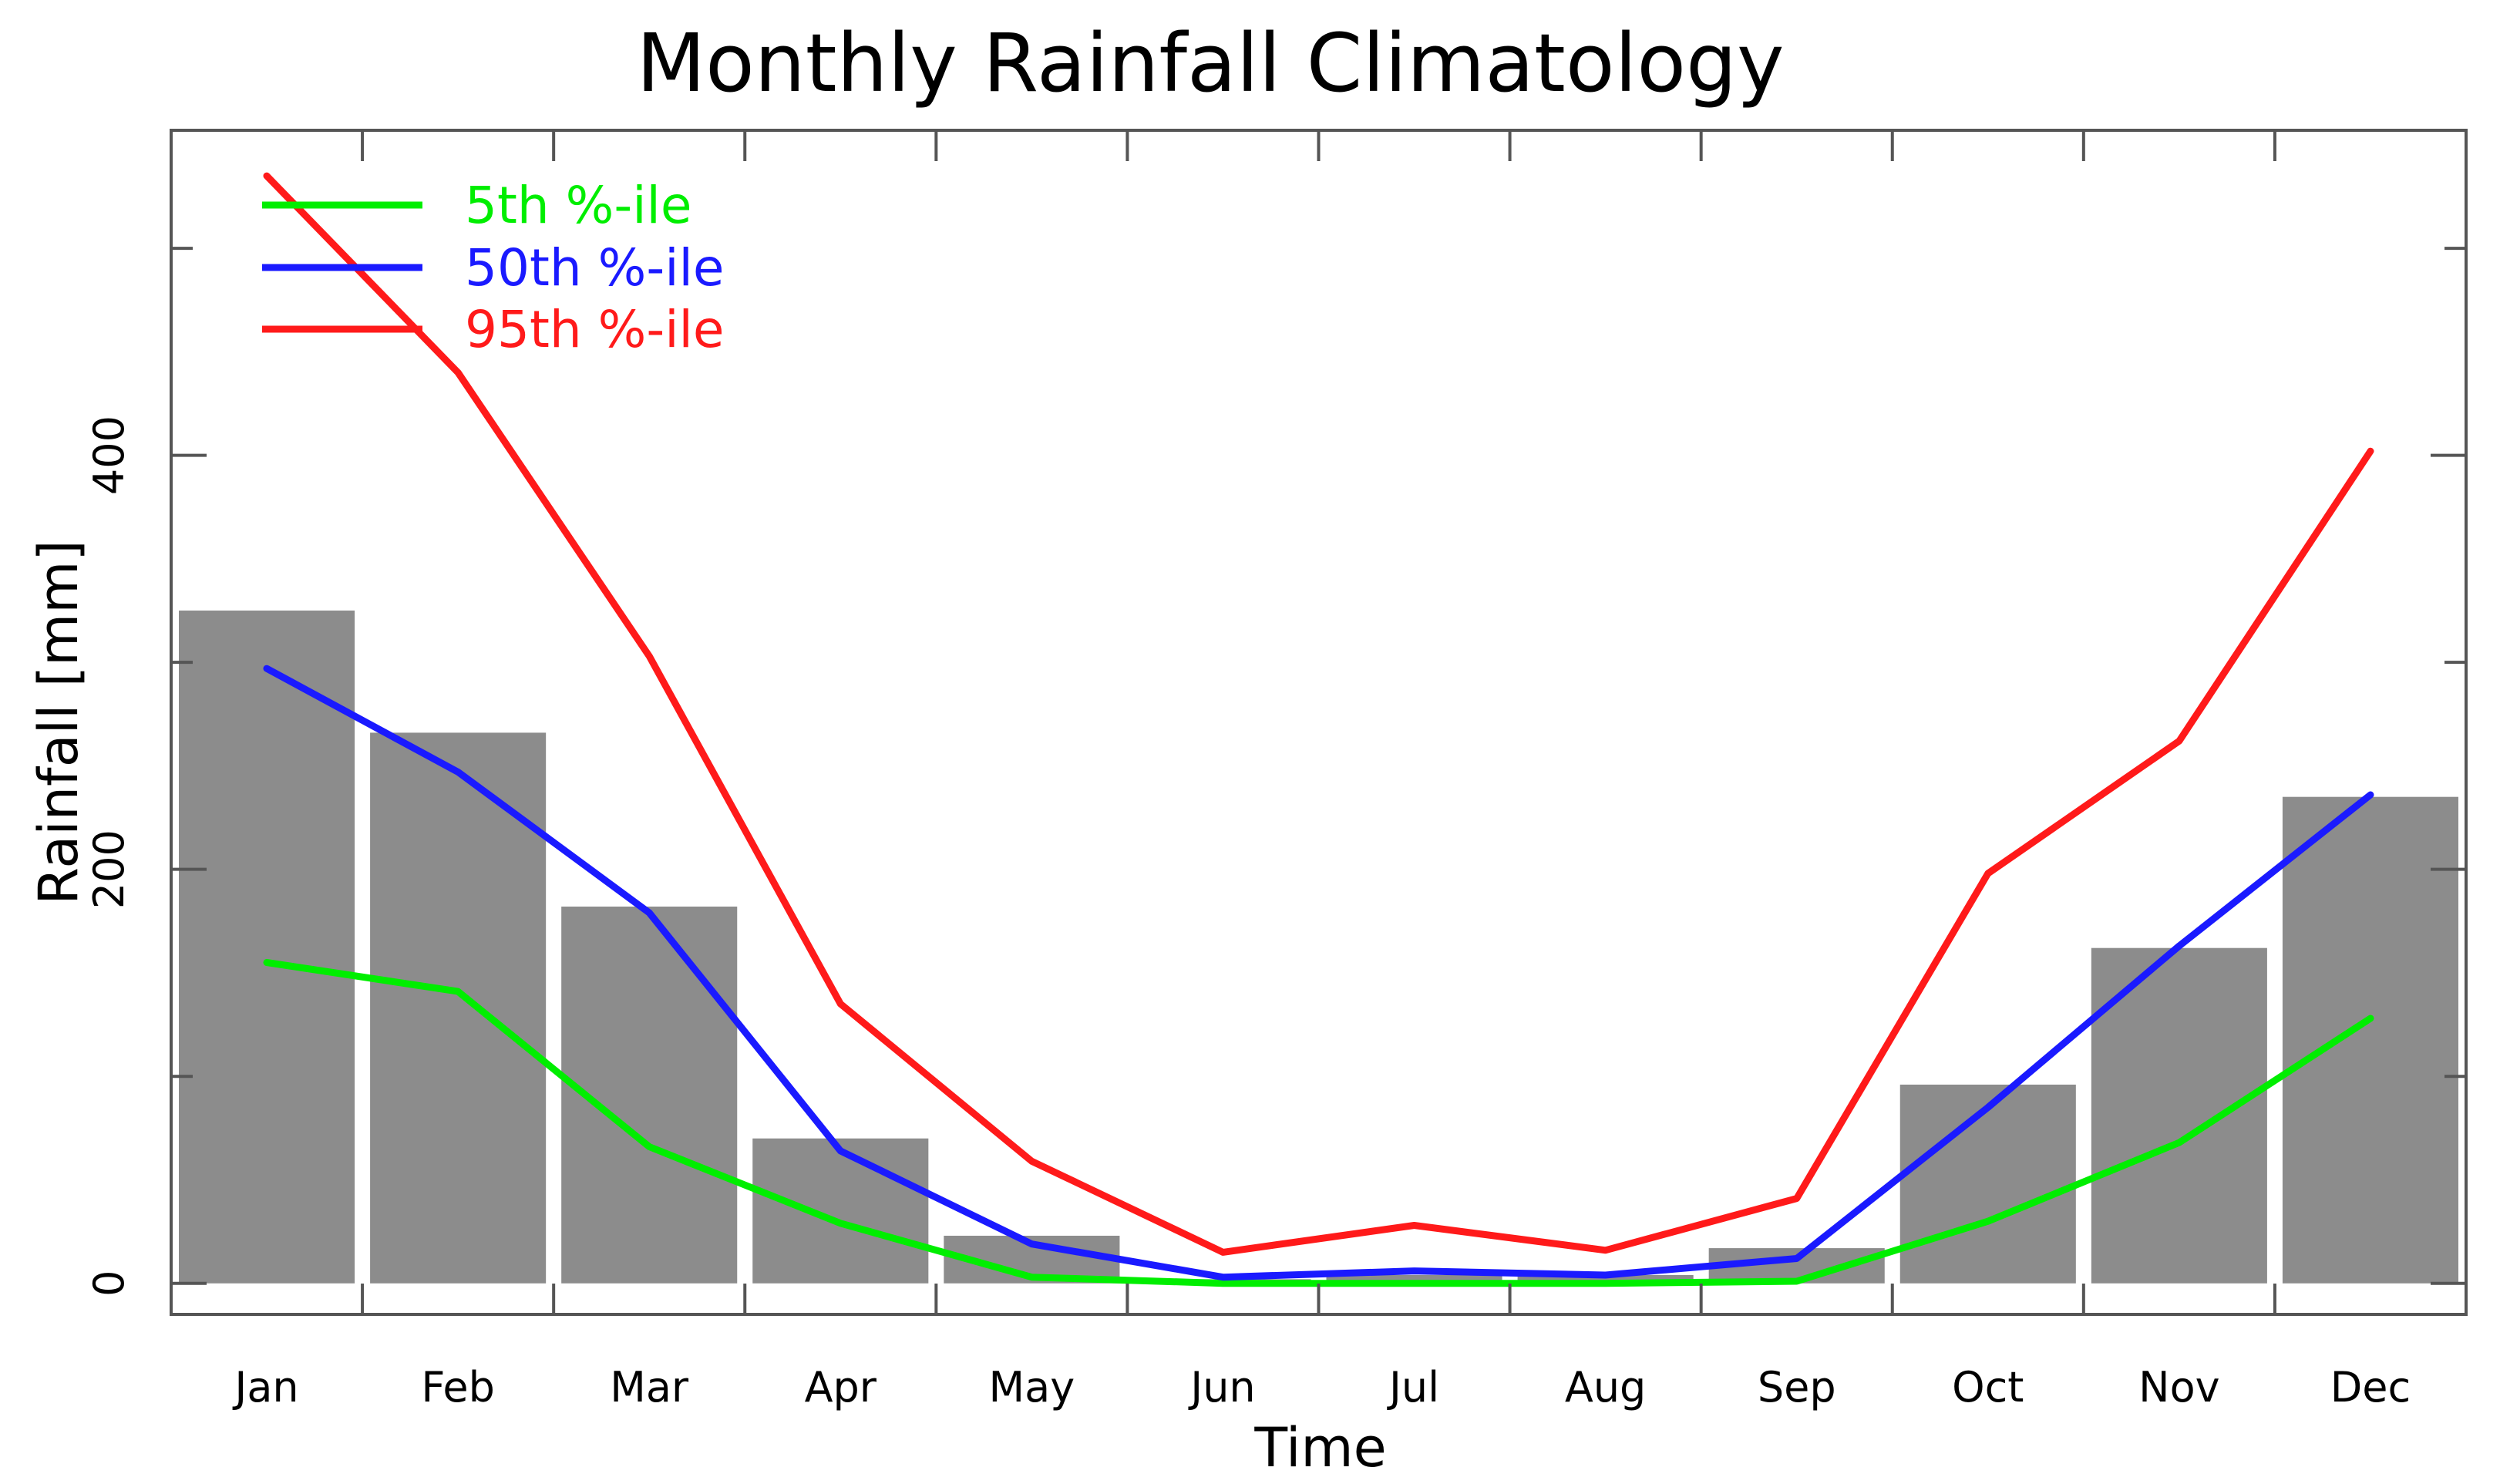 The image size is (2500, 1484). What do you see at coordinates (649, 1387) in the screenshot?
I see `x-tick-label-mar: Mar` at bounding box center [649, 1387].